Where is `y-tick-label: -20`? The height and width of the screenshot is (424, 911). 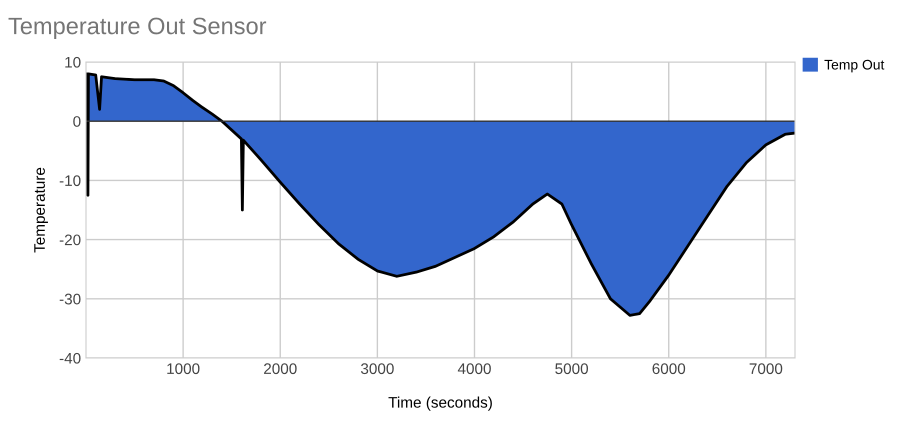 y-tick-label: -20 is located at coordinates (70, 240).